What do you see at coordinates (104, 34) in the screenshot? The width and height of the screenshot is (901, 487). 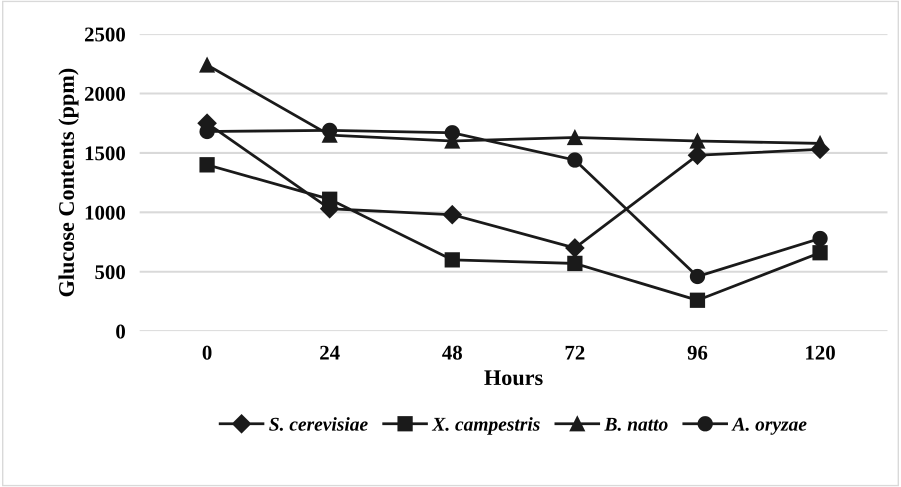 I see `y-tick-label: 2500` at bounding box center [104, 34].